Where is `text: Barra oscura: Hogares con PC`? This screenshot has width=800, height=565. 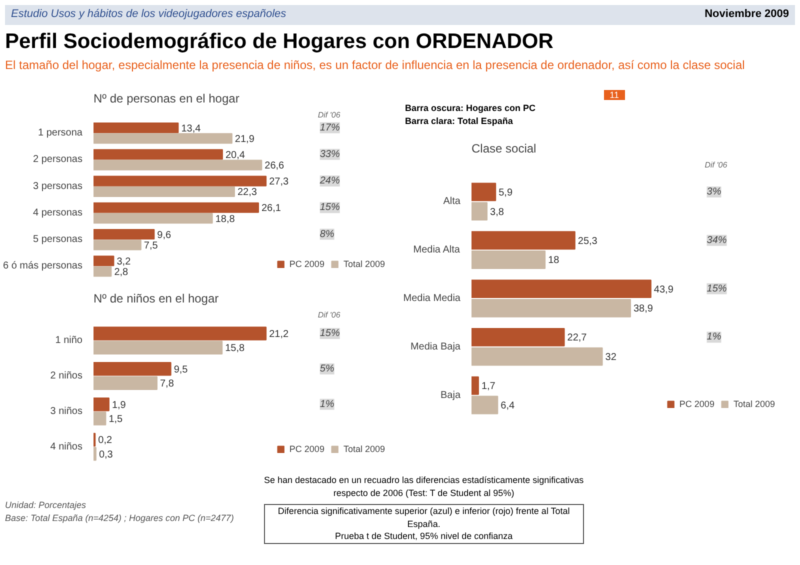 text: Barra oscura: Hogares con PC is located at coordinates (470, 107).